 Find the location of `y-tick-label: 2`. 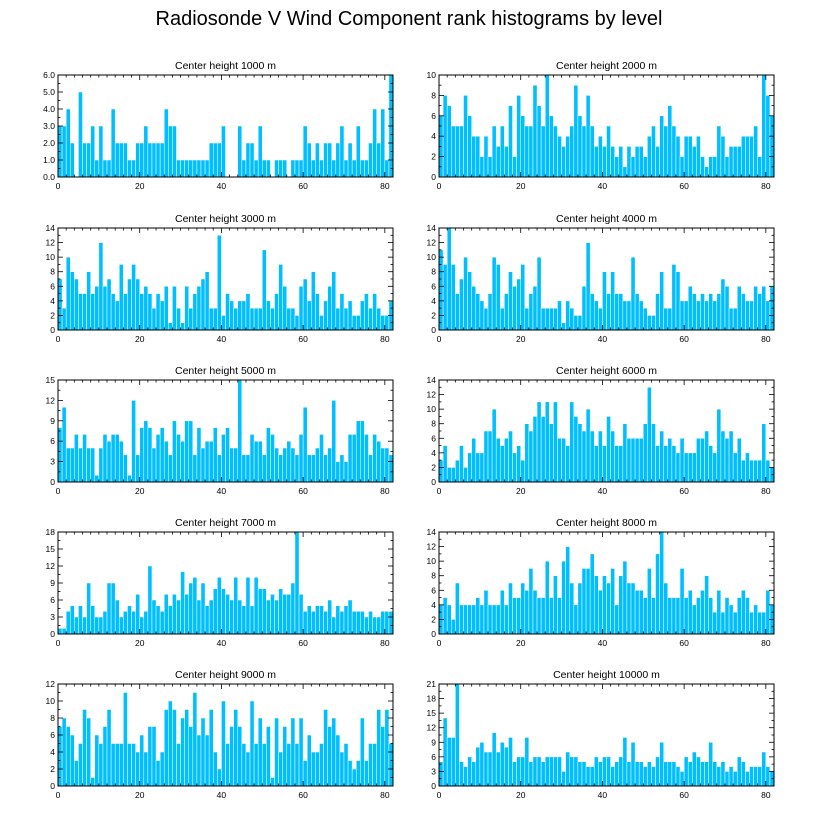

y-tick-label: 2 is located at coordinates (433, 619).